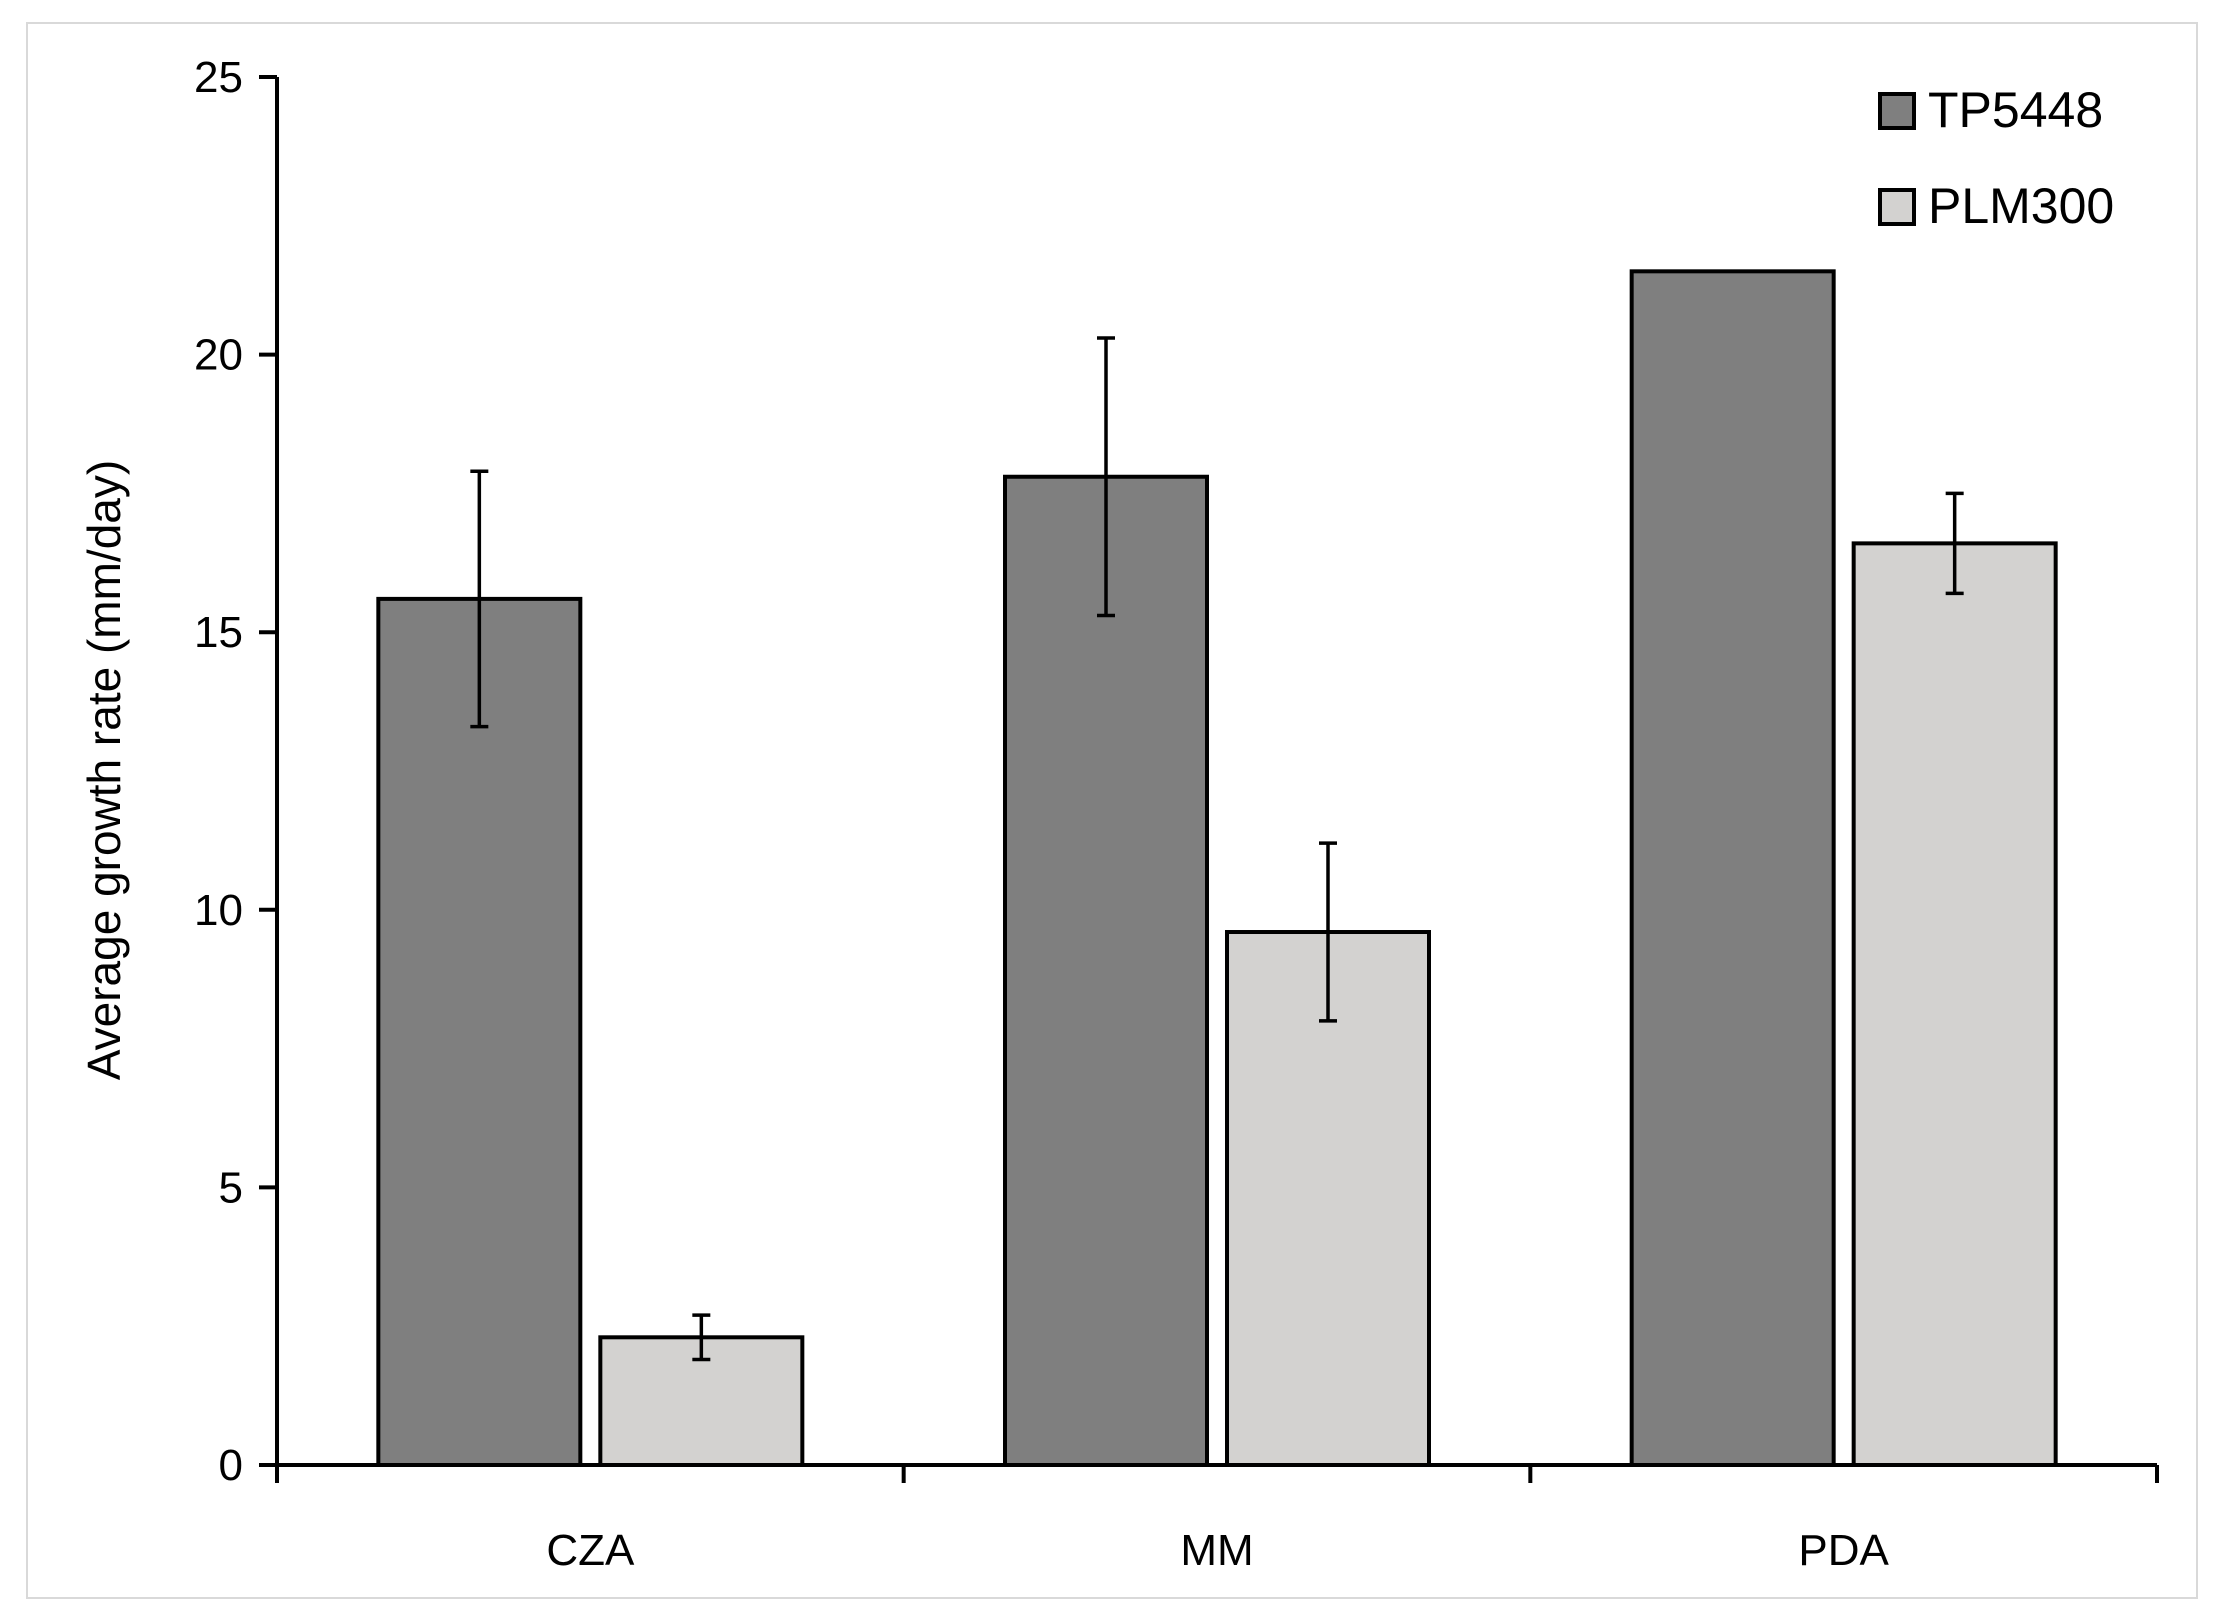  Describe the element at coordinates (1217, 1519) in the screenshot. I see `x-axis: CZA MM PDA` at that location.